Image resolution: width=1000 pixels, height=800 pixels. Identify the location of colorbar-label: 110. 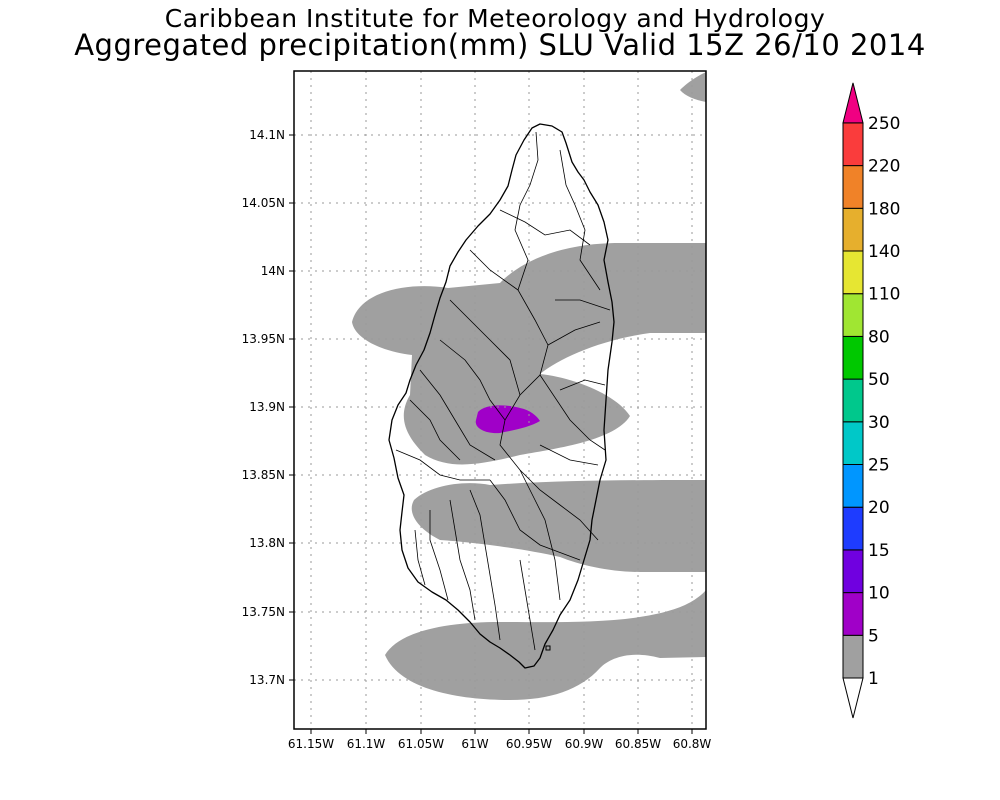
(884, 295).